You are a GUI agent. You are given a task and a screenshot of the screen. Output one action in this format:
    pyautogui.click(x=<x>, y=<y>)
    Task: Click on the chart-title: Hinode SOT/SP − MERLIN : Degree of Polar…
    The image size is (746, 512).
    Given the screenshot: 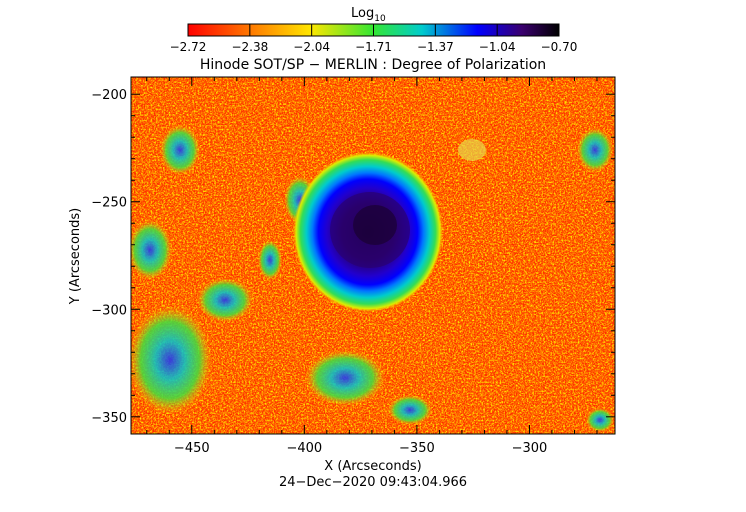 What is the action you would take?
    pyautogui.click(x=373, y=65)
    